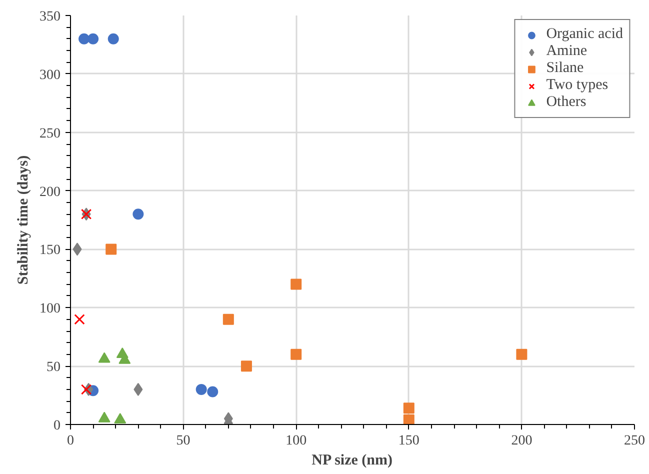 The height and width of the screenshot is (474, 649). Describe the element at coordinates (634, 441) in the screenshot. I see `x-tick-label: 250` at that location.